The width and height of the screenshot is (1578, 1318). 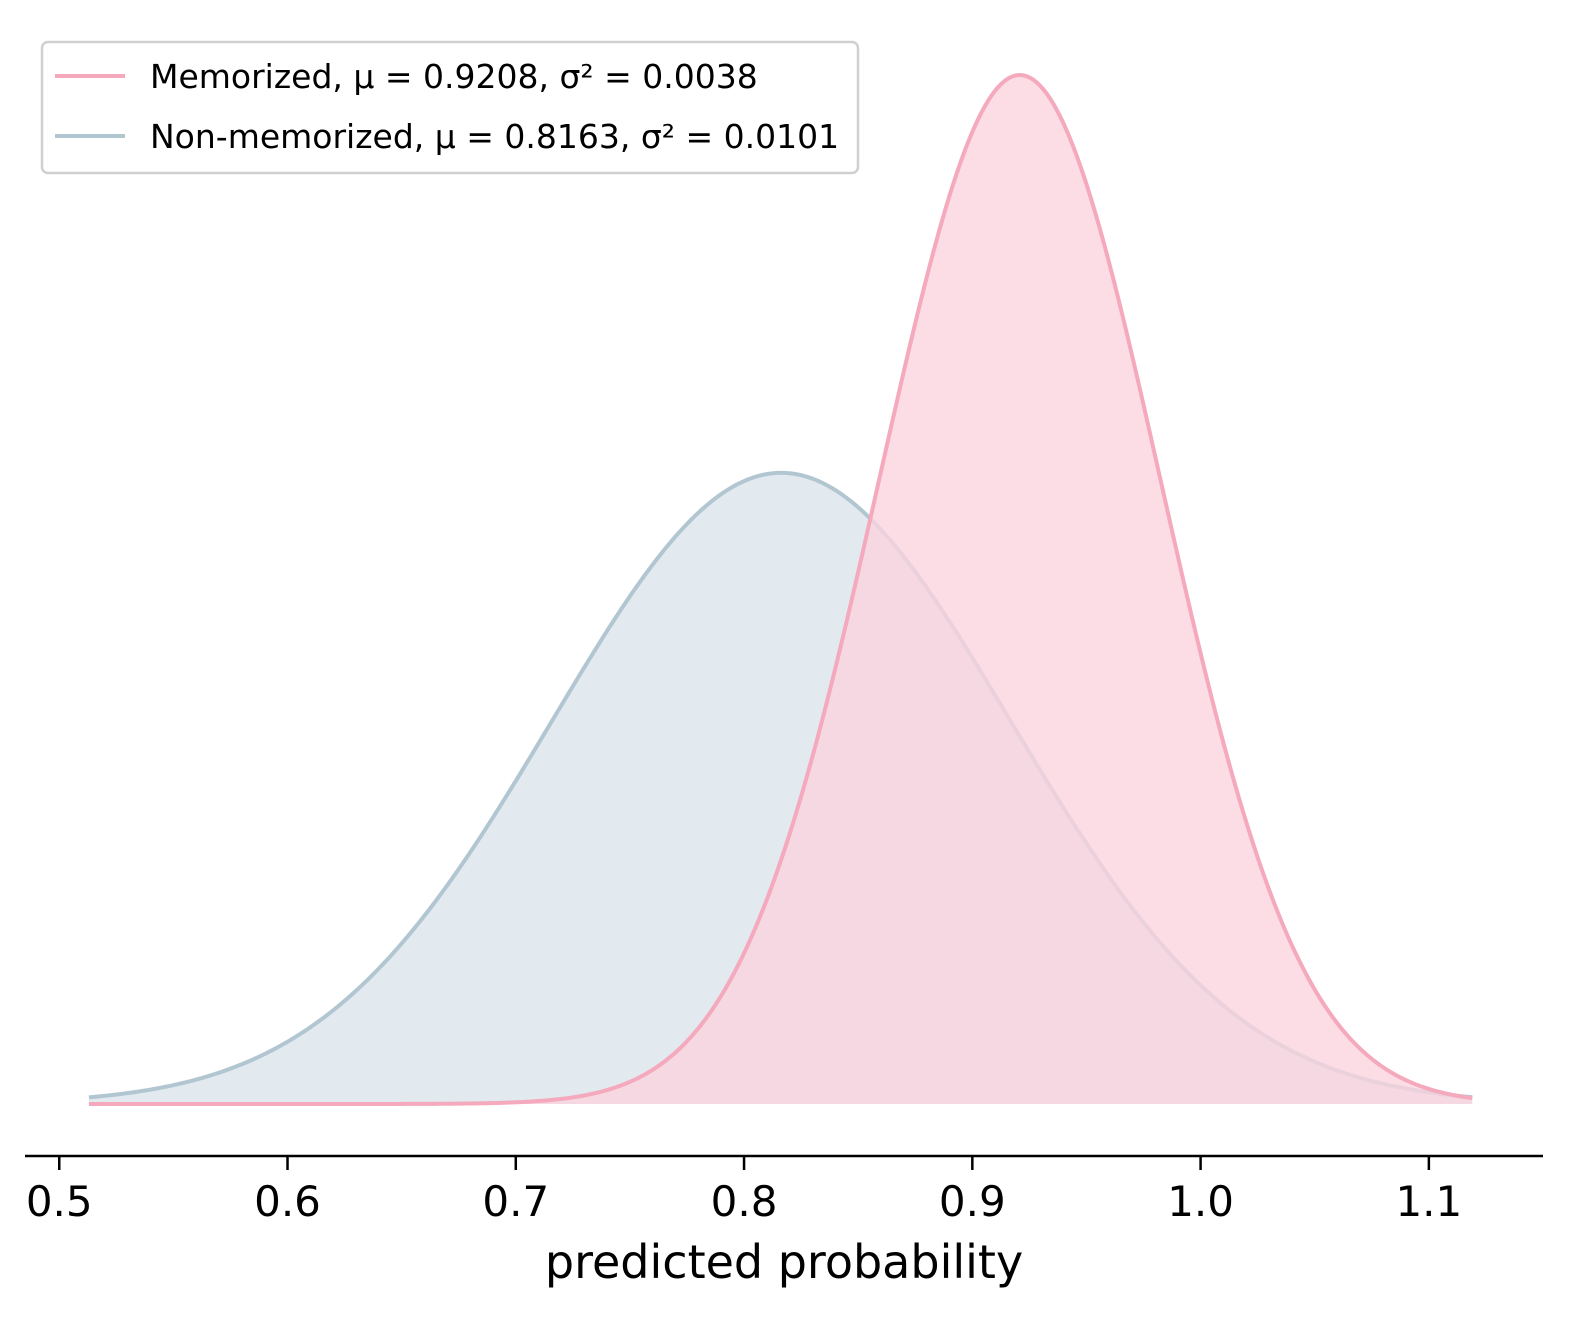 What do you see at coordinates (1428, 1201) in the screenshot?
I see `x-tick-label: 1.1` at bounding box center [1428, 1201].